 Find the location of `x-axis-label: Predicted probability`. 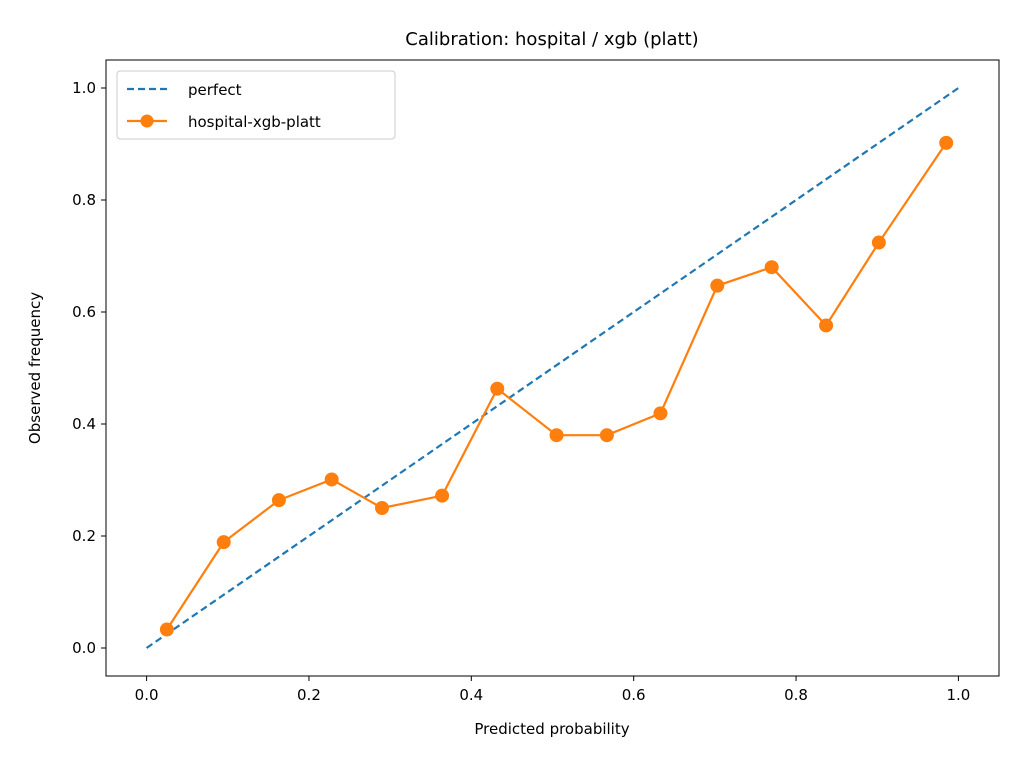

x-axis-label: Predicted probability is located at coordinates (551, 729).